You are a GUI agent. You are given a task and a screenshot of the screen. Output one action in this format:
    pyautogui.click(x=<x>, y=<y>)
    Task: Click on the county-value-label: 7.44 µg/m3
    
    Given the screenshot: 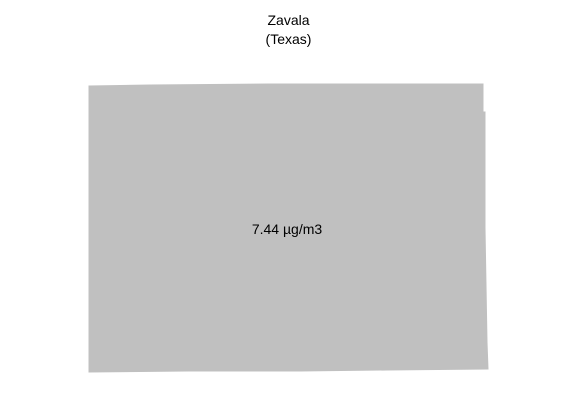 What is the action you would take?
    pyautogui.click(x=287, y=229)
    